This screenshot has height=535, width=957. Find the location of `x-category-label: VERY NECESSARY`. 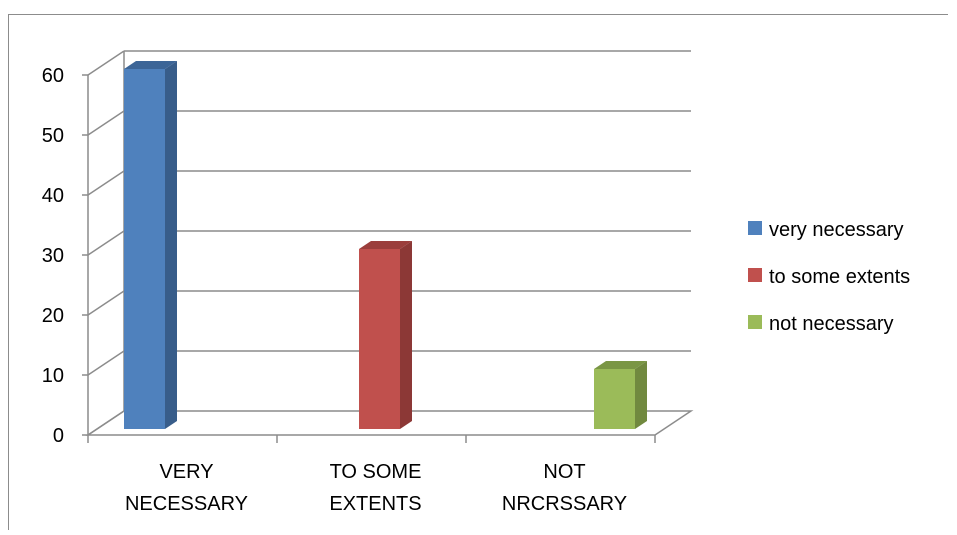

x-category-label: VERY NECESSARY is located at coordinates (186, 488).